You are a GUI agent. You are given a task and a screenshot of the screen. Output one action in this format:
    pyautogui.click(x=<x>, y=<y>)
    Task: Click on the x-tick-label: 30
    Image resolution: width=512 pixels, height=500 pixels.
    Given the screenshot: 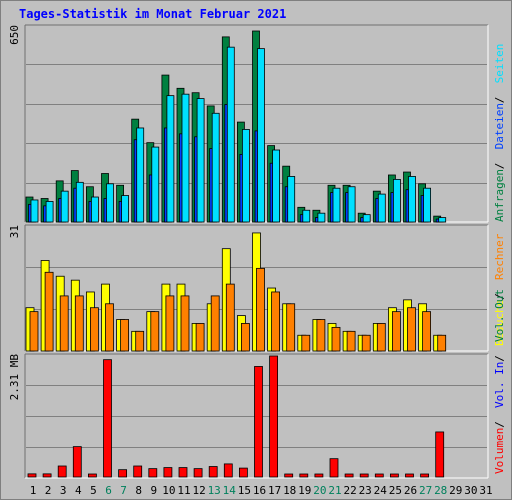 What is the action you would take?
    pyautogui.click(x=470, y=490)
    